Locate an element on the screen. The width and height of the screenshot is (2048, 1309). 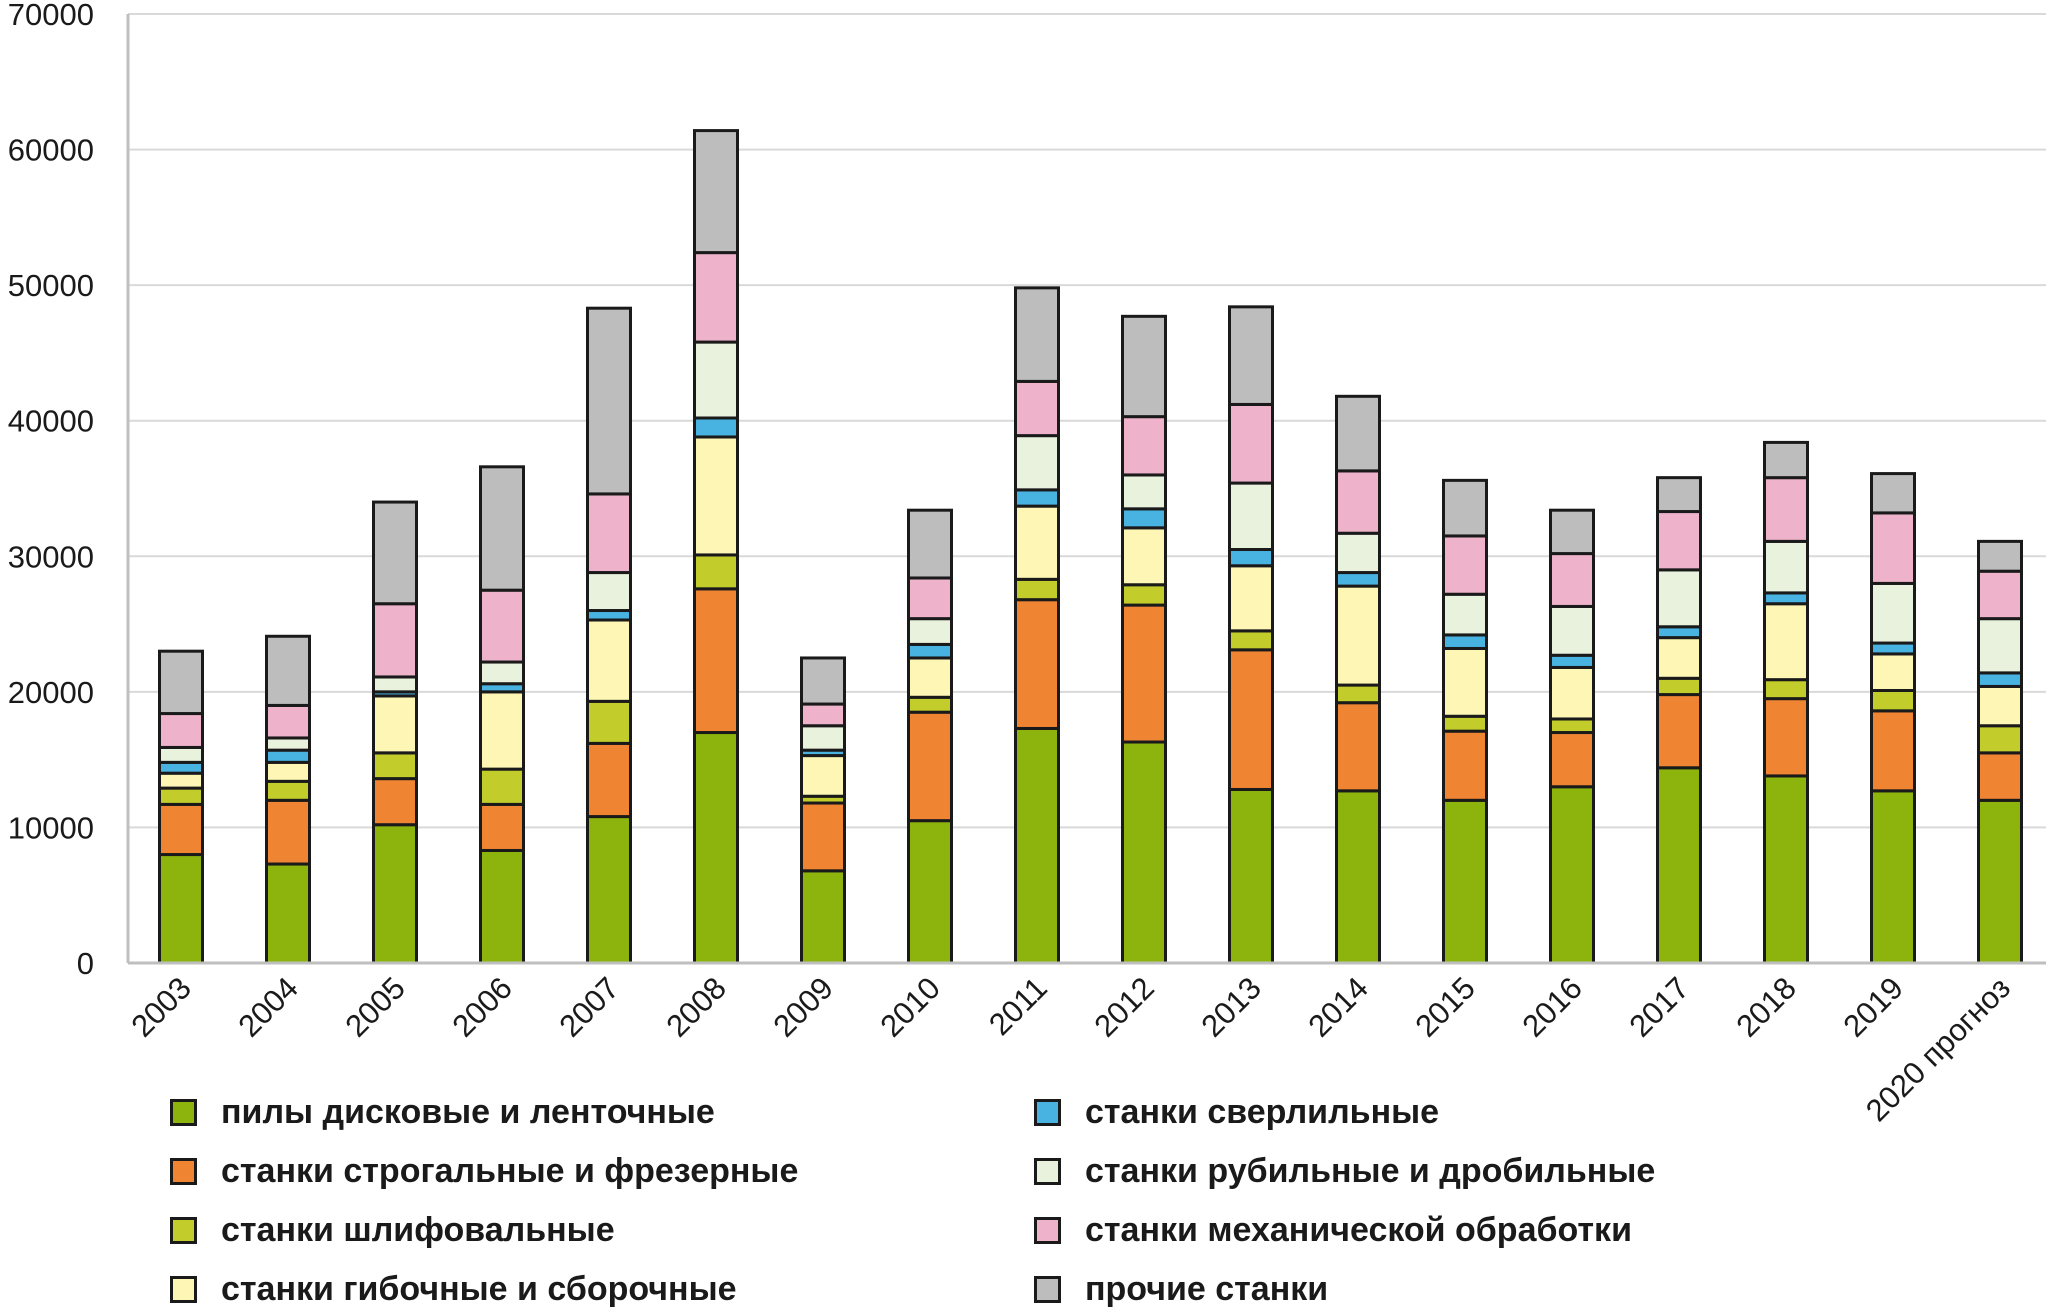
x-tick-label: 2006 is located at coordinates (482, 1007).